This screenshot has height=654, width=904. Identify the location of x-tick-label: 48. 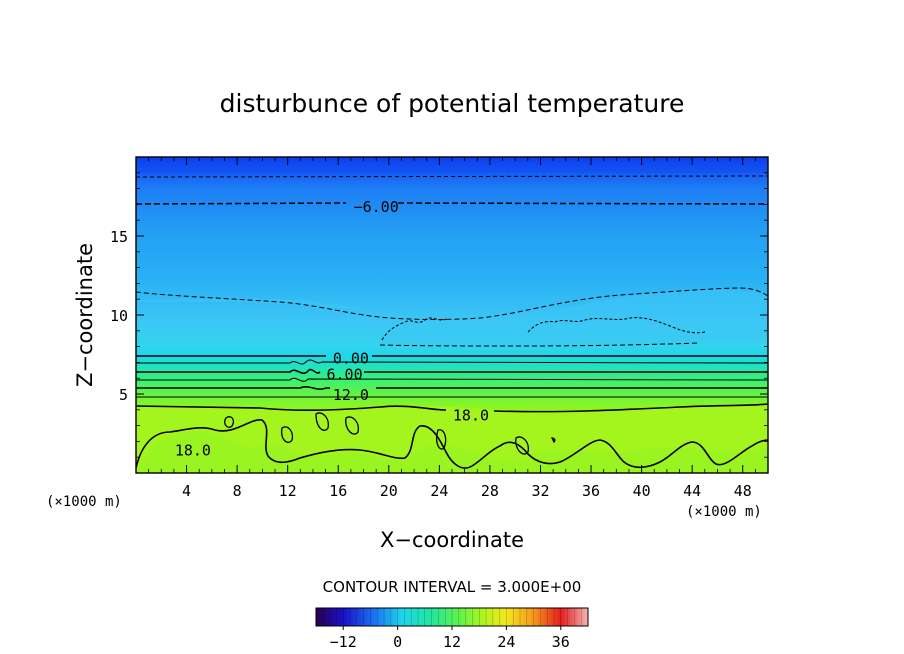
(743, 491).